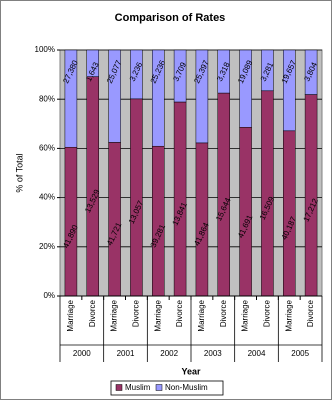 This screenshot has height=400, width=332. Describe the element at coordinates (19, 172) in the screenshot. I see `y-axis-label: % of Total` at that location.